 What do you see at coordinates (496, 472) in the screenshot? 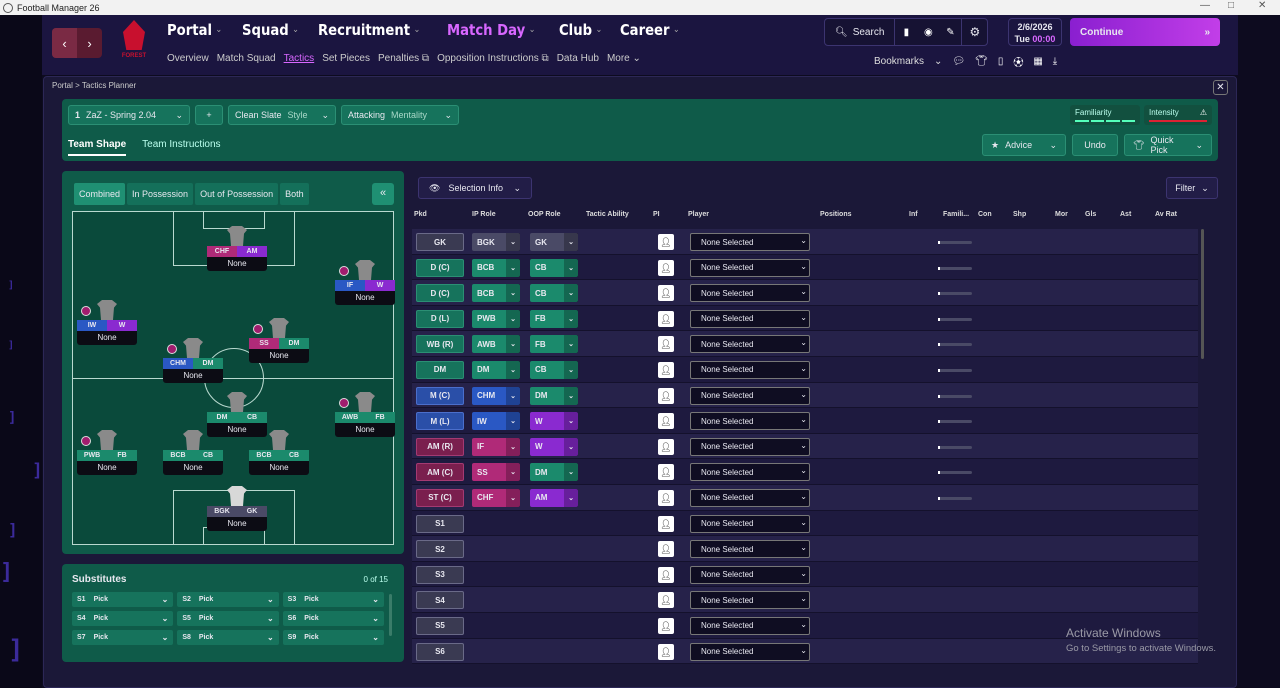
I see `ip-role-dropdown: SS ⌄` at bounding box center [496, 472].